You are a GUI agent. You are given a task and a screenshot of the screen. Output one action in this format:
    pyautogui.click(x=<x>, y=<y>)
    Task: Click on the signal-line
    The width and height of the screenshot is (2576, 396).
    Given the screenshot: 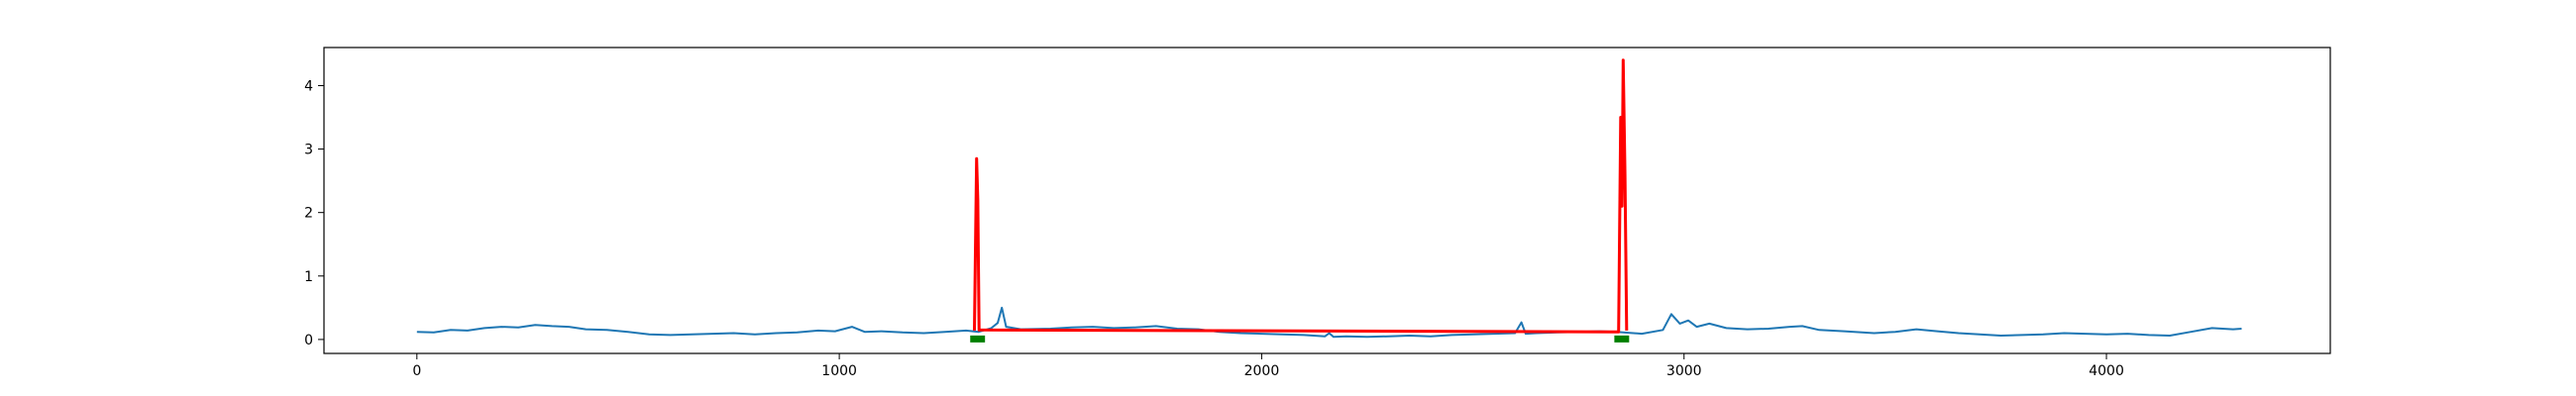 What is the action you would take?
    pyautogui.click(x=1329, y=322)
    